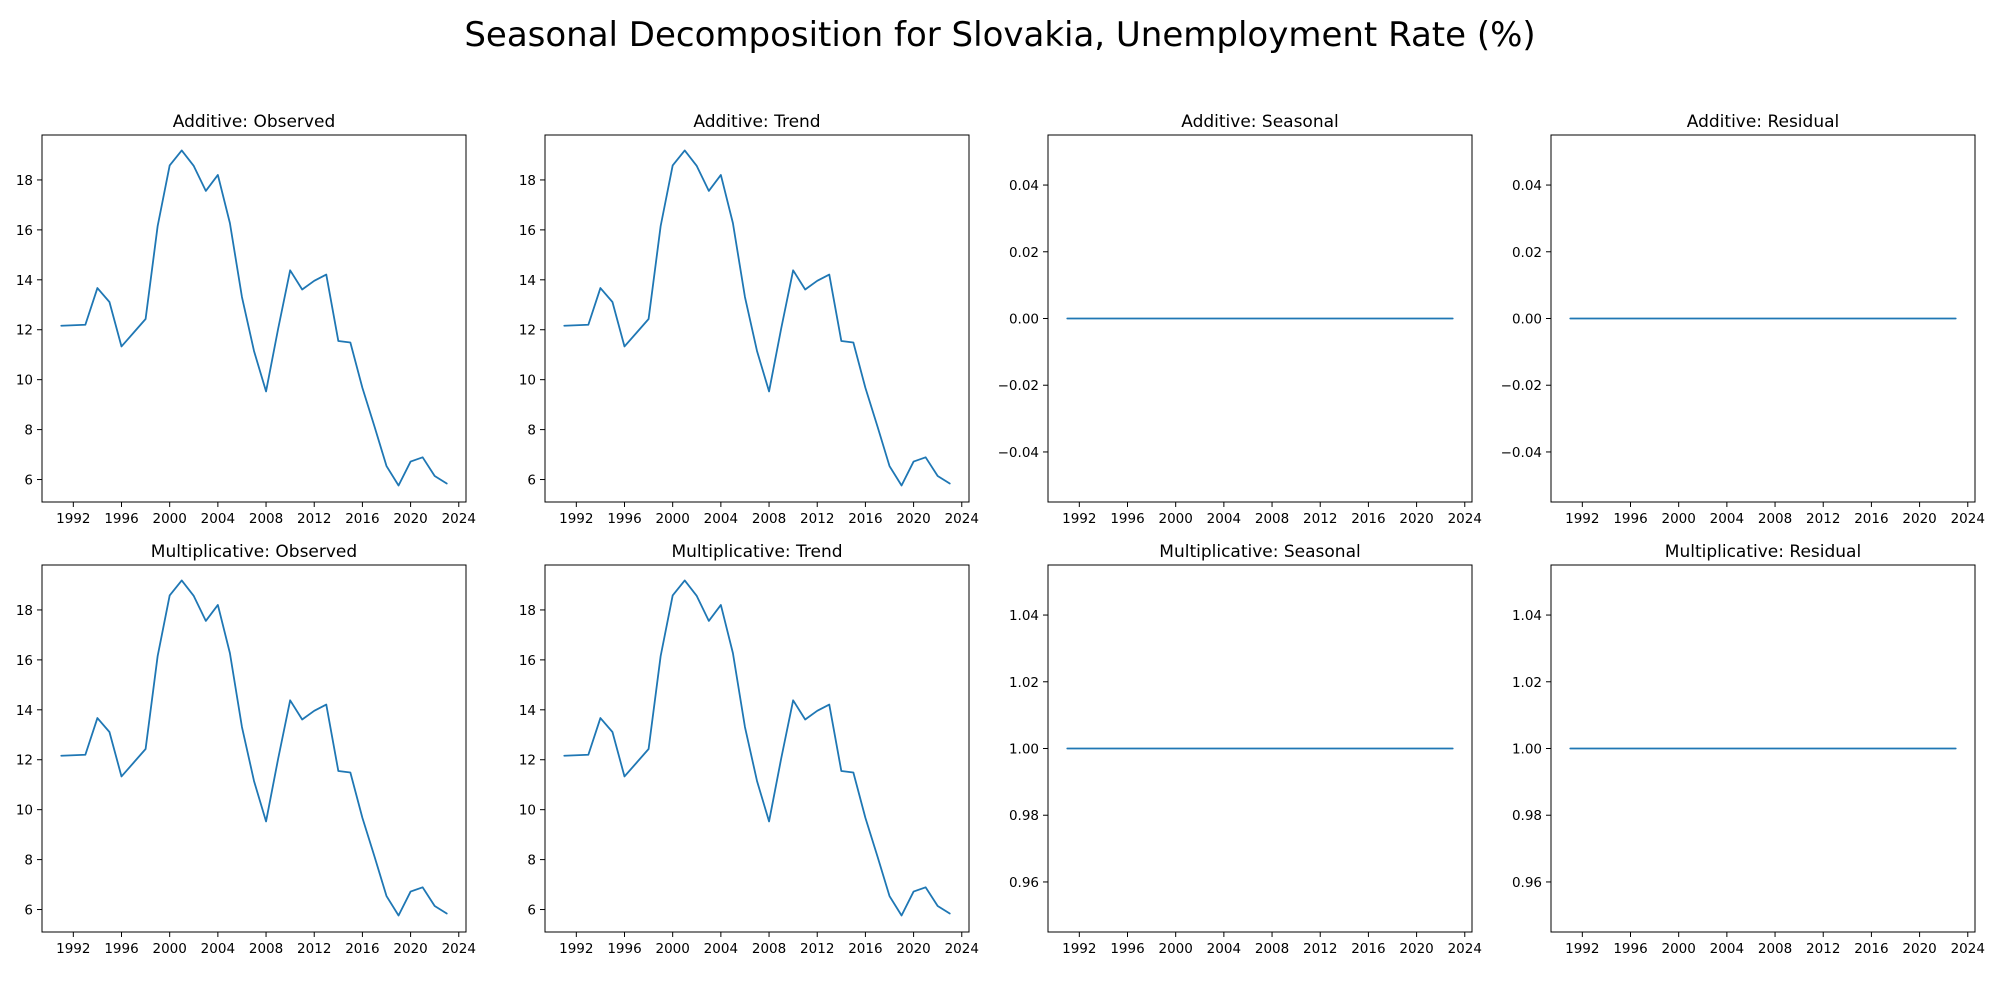  I want to click on panel-title-additive-observed: Additive: Observed, so click(254, 122).